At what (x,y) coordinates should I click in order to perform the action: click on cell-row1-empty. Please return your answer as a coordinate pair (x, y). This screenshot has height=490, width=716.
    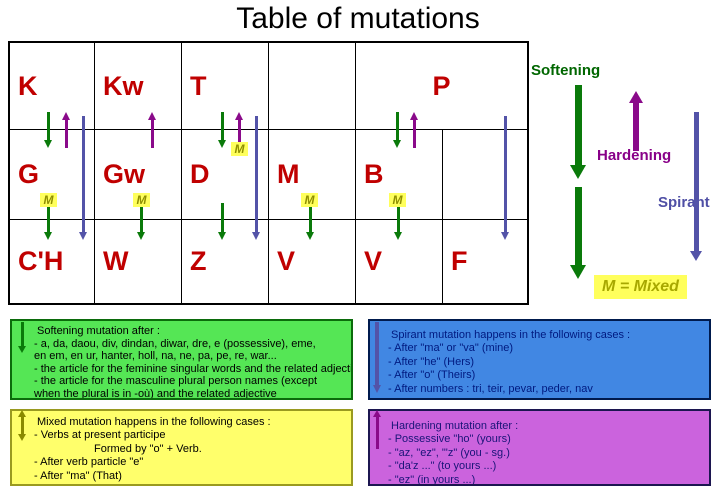
    Looking at the image, I should click on (312, 86).